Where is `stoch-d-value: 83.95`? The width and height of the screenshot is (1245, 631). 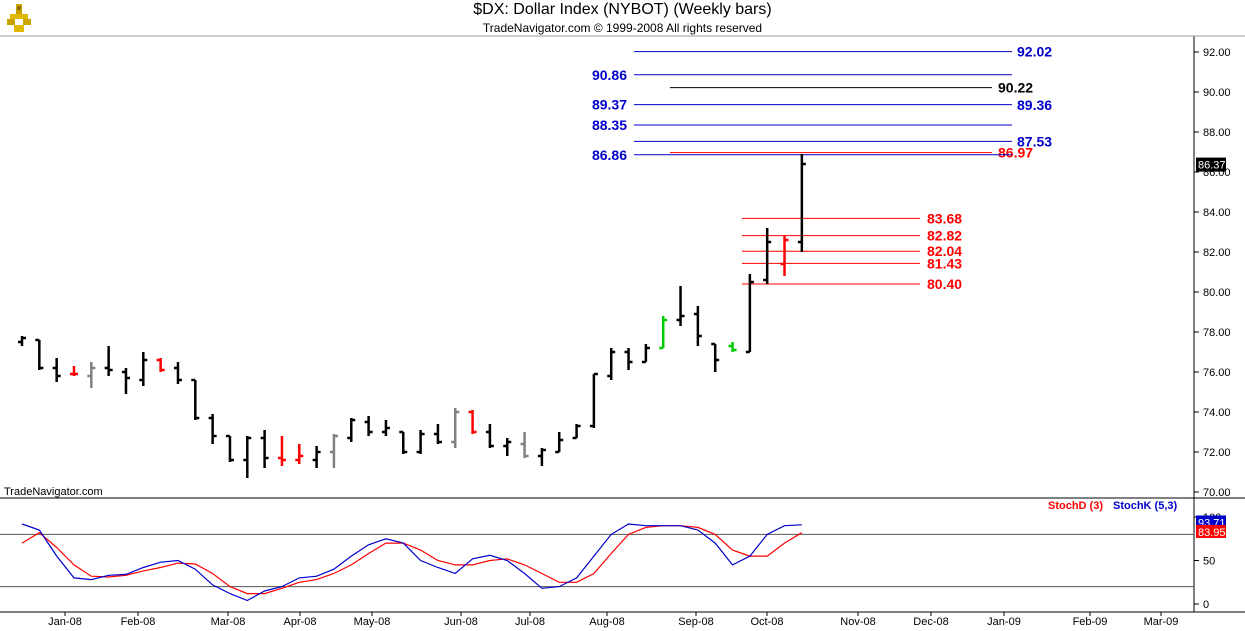 stoch-d-value: 83.95 is located at coordinates (1212, 533).